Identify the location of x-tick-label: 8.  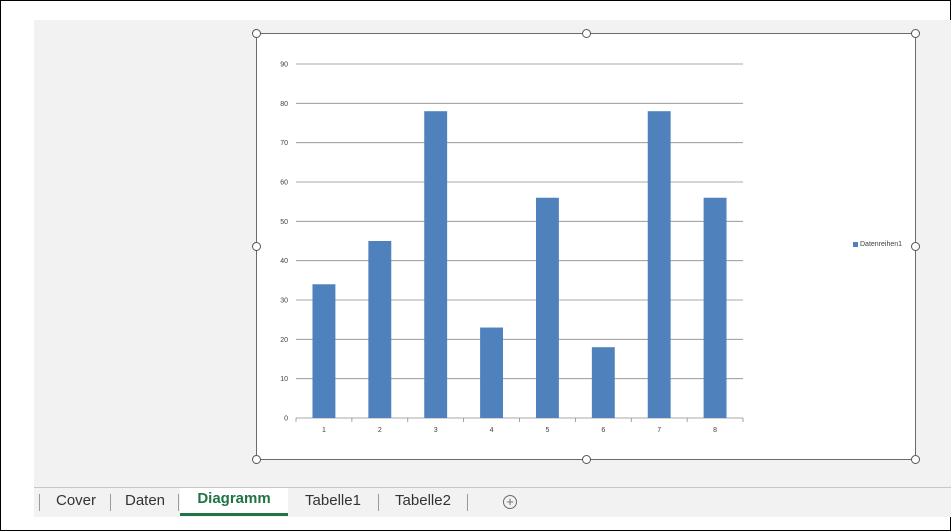
(715, 430).